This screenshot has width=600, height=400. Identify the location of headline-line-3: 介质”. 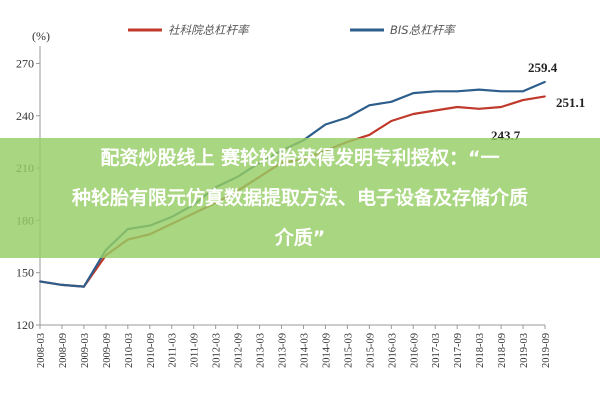
(300, 238).